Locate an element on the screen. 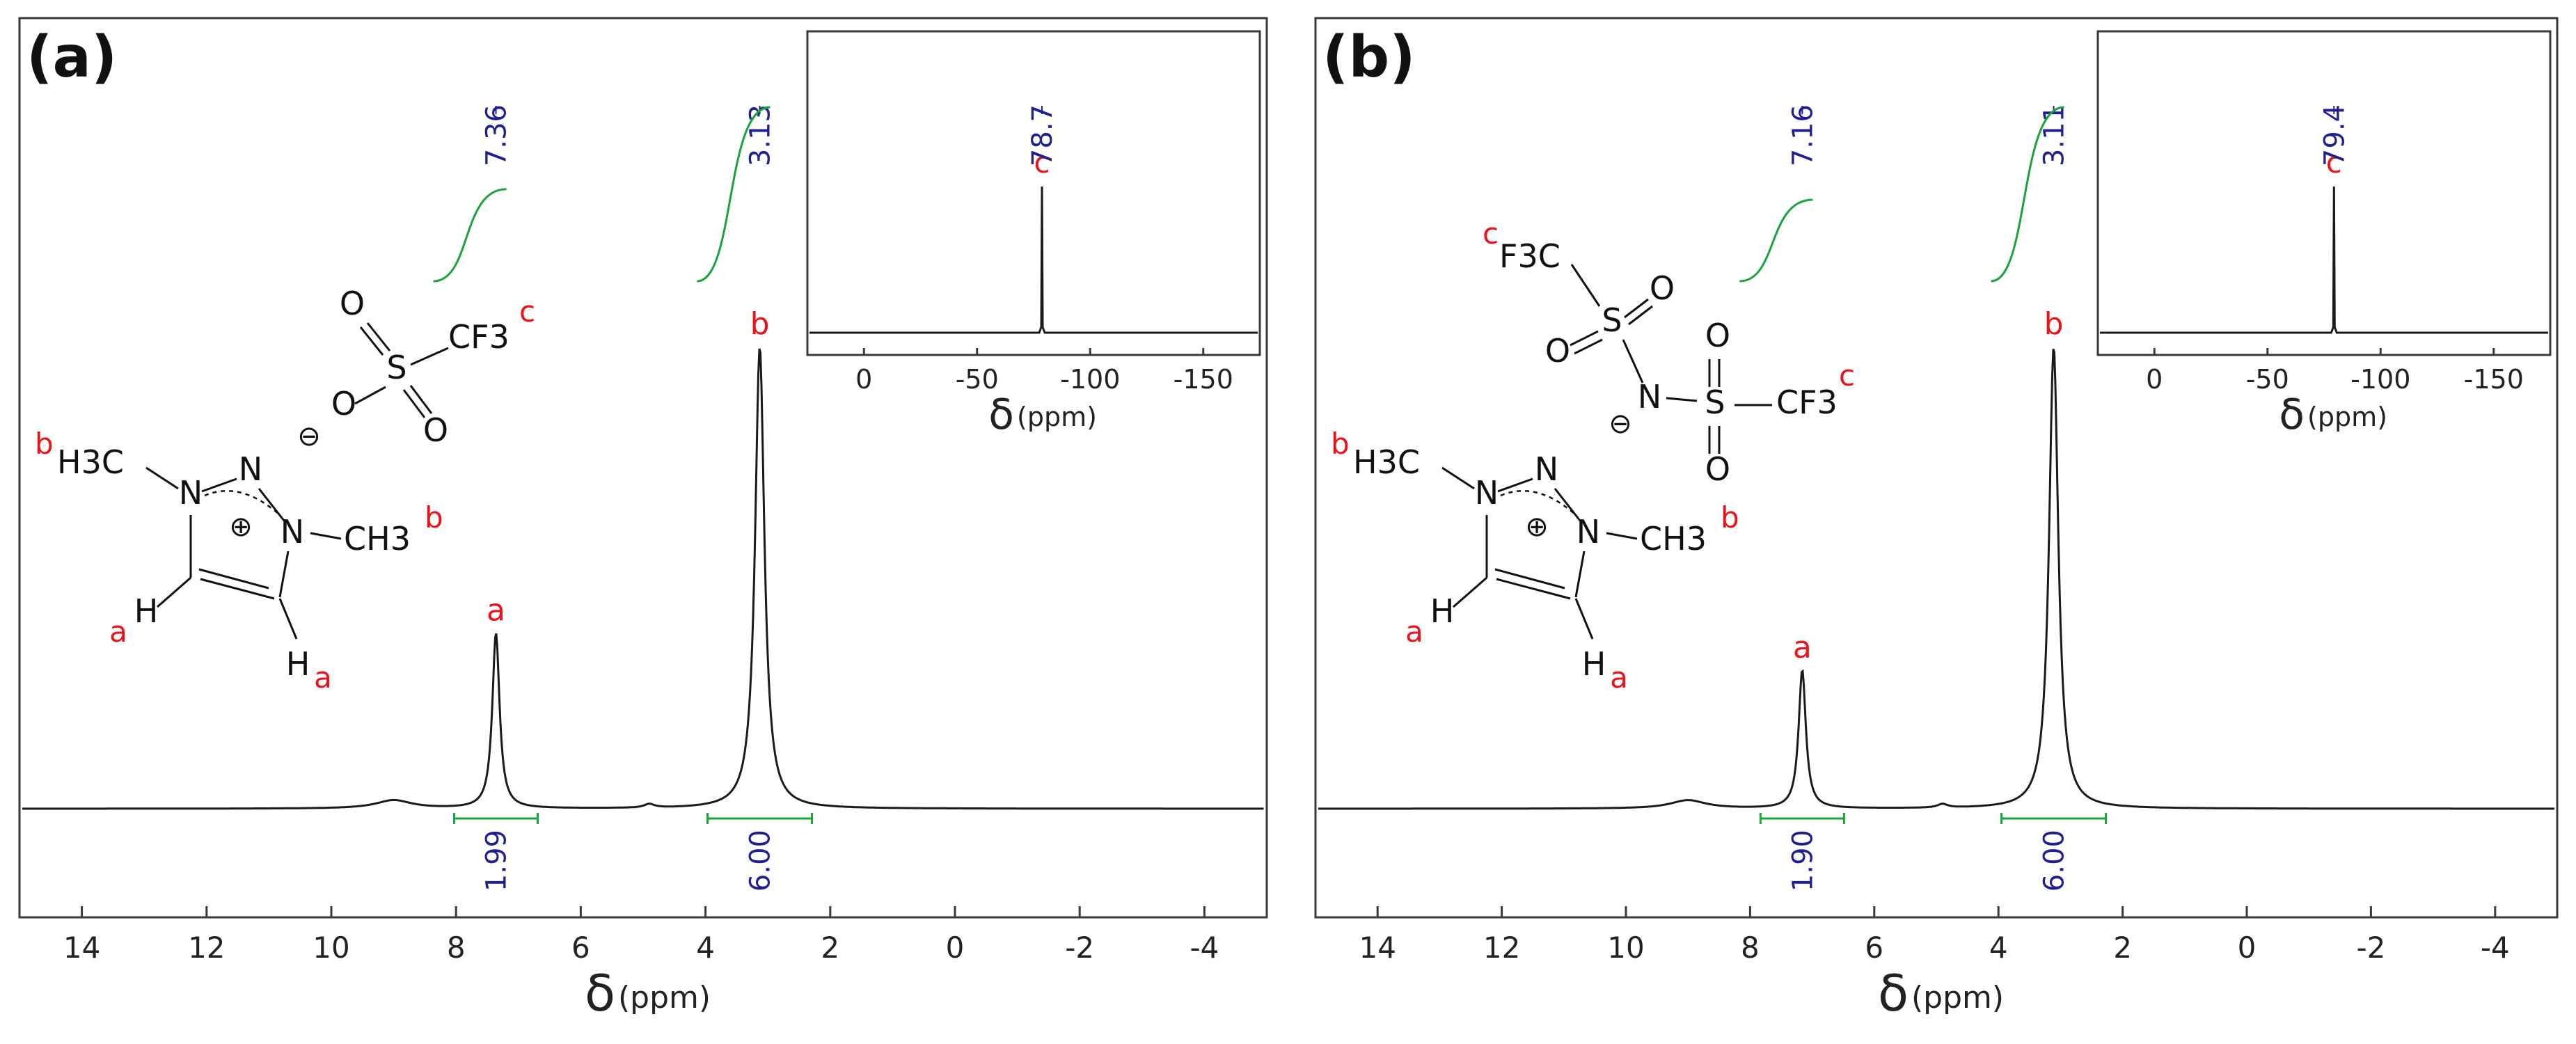 This screenshot has width=2576, height=1044. inset-spectrum: c78.7 0 -50 -100 -150 δ (ppm) is located at coordinates (1033, 234).